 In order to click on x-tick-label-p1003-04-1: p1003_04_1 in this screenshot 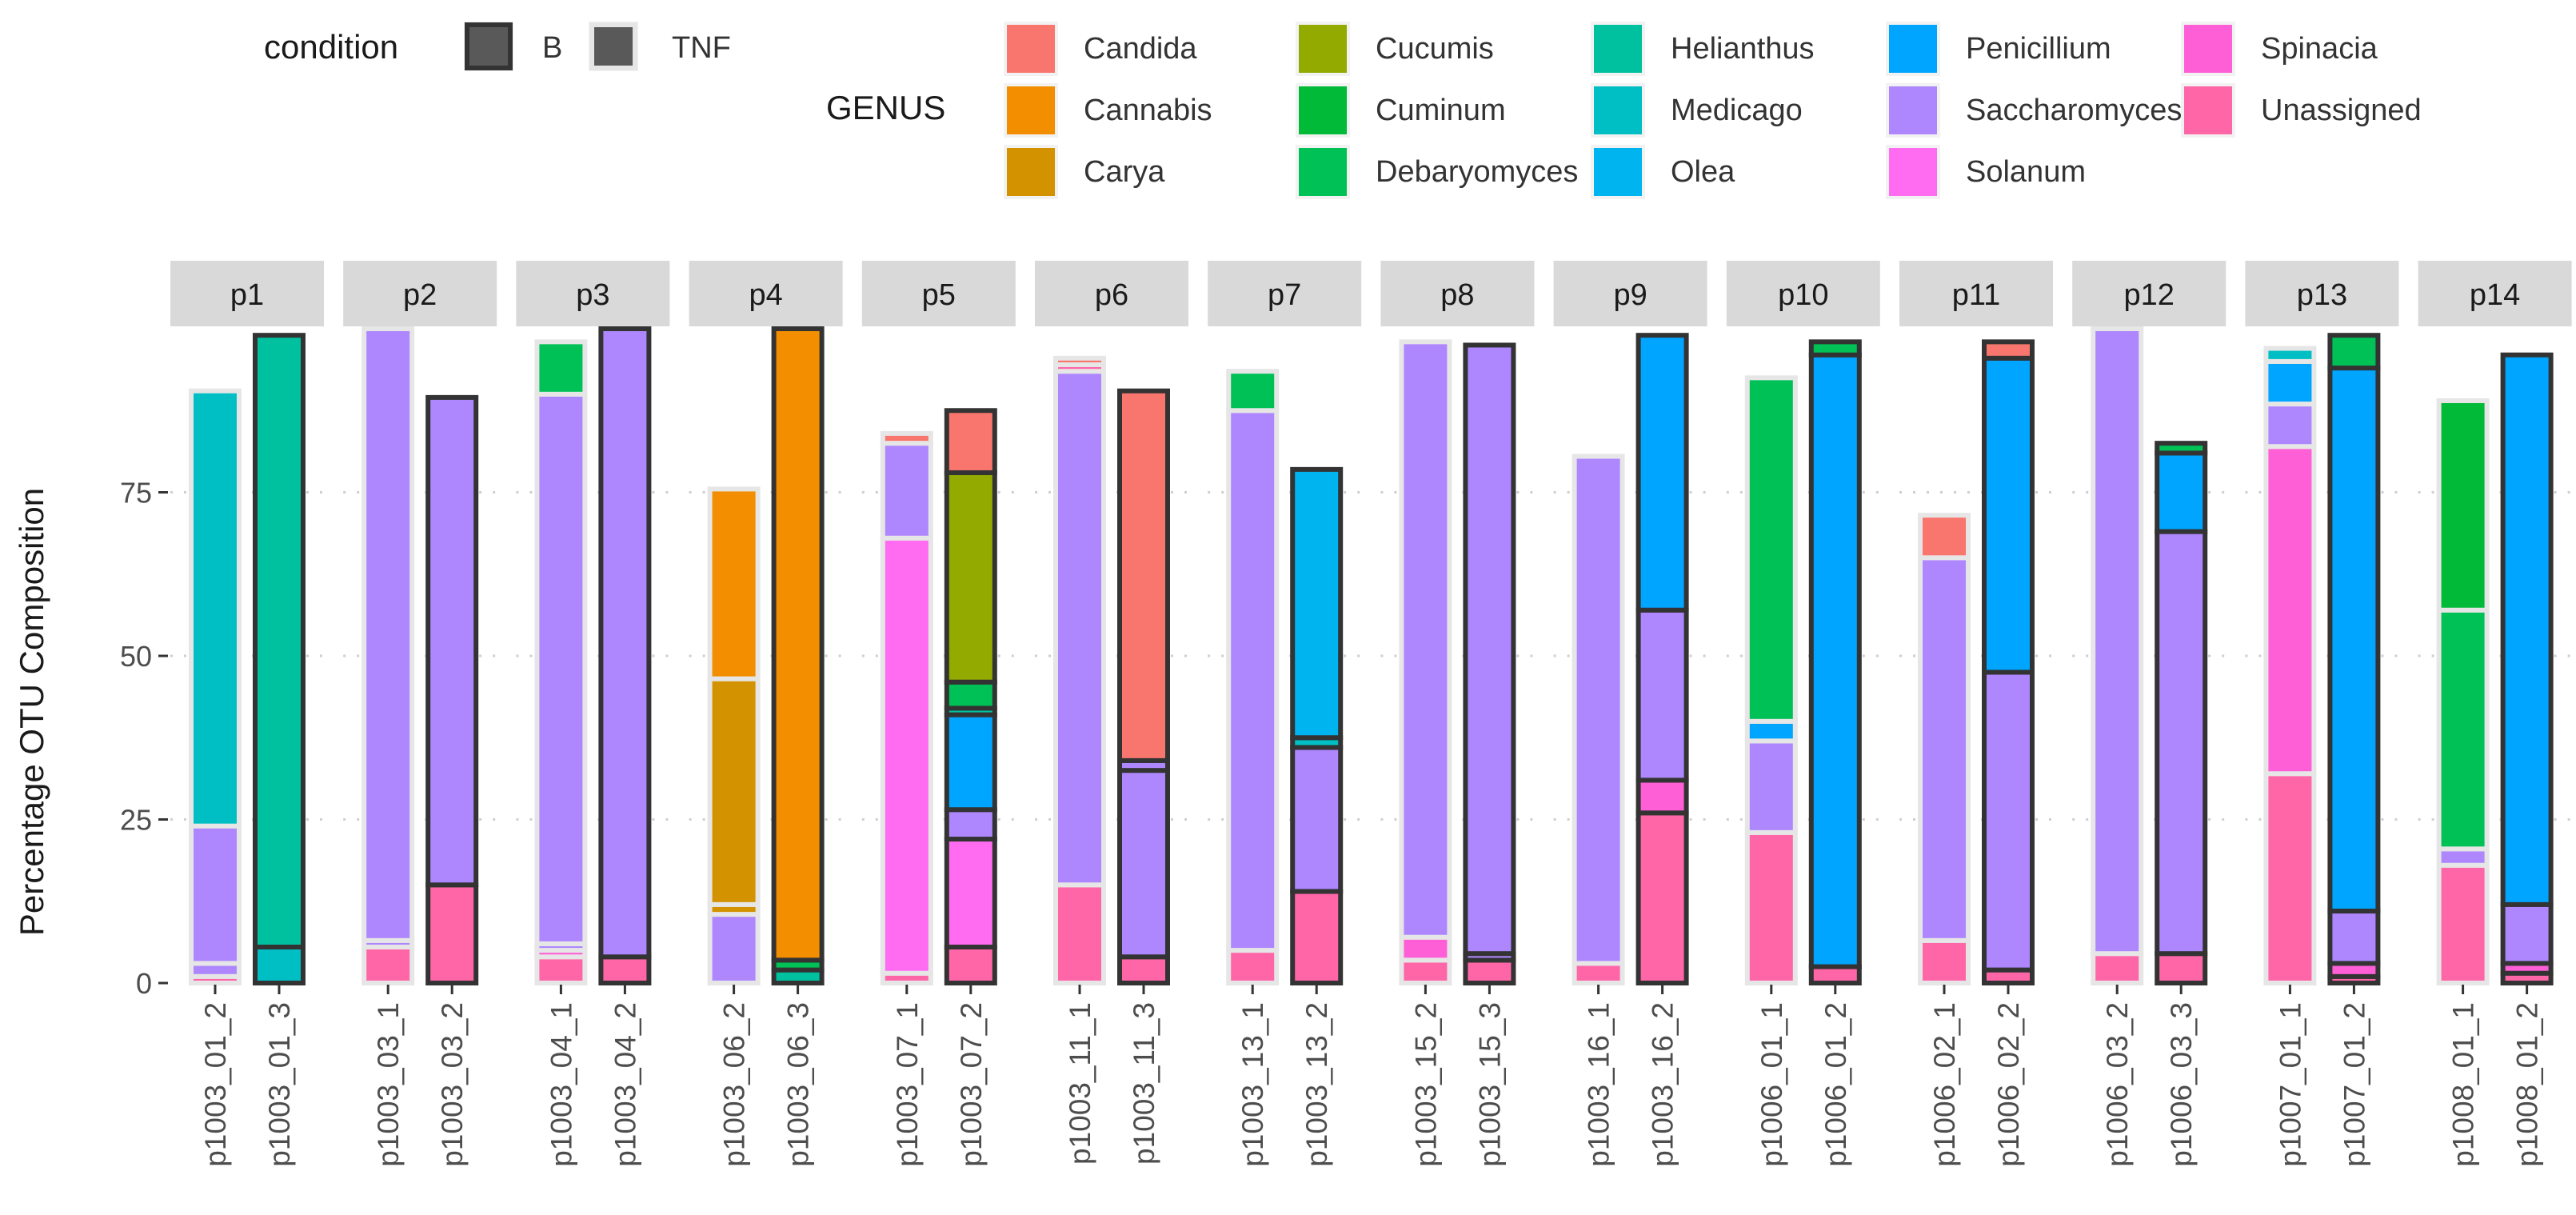, I will do `click(561, 1084)`.